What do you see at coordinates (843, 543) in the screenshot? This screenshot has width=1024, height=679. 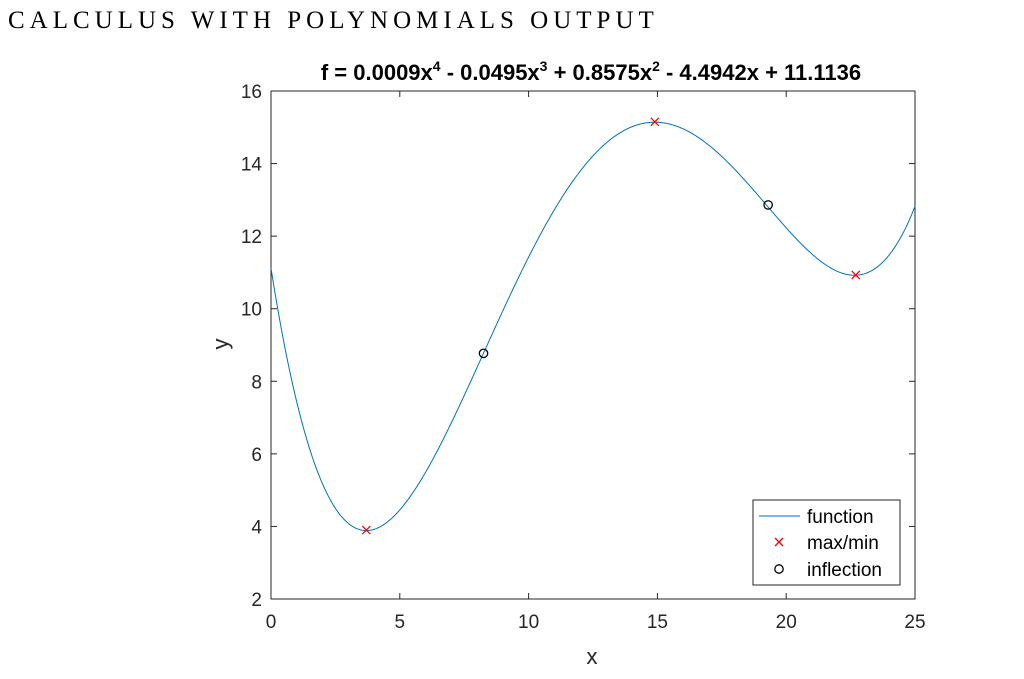 I see `legend-entry-max-min: max/min` at bounding box center [843, 543].